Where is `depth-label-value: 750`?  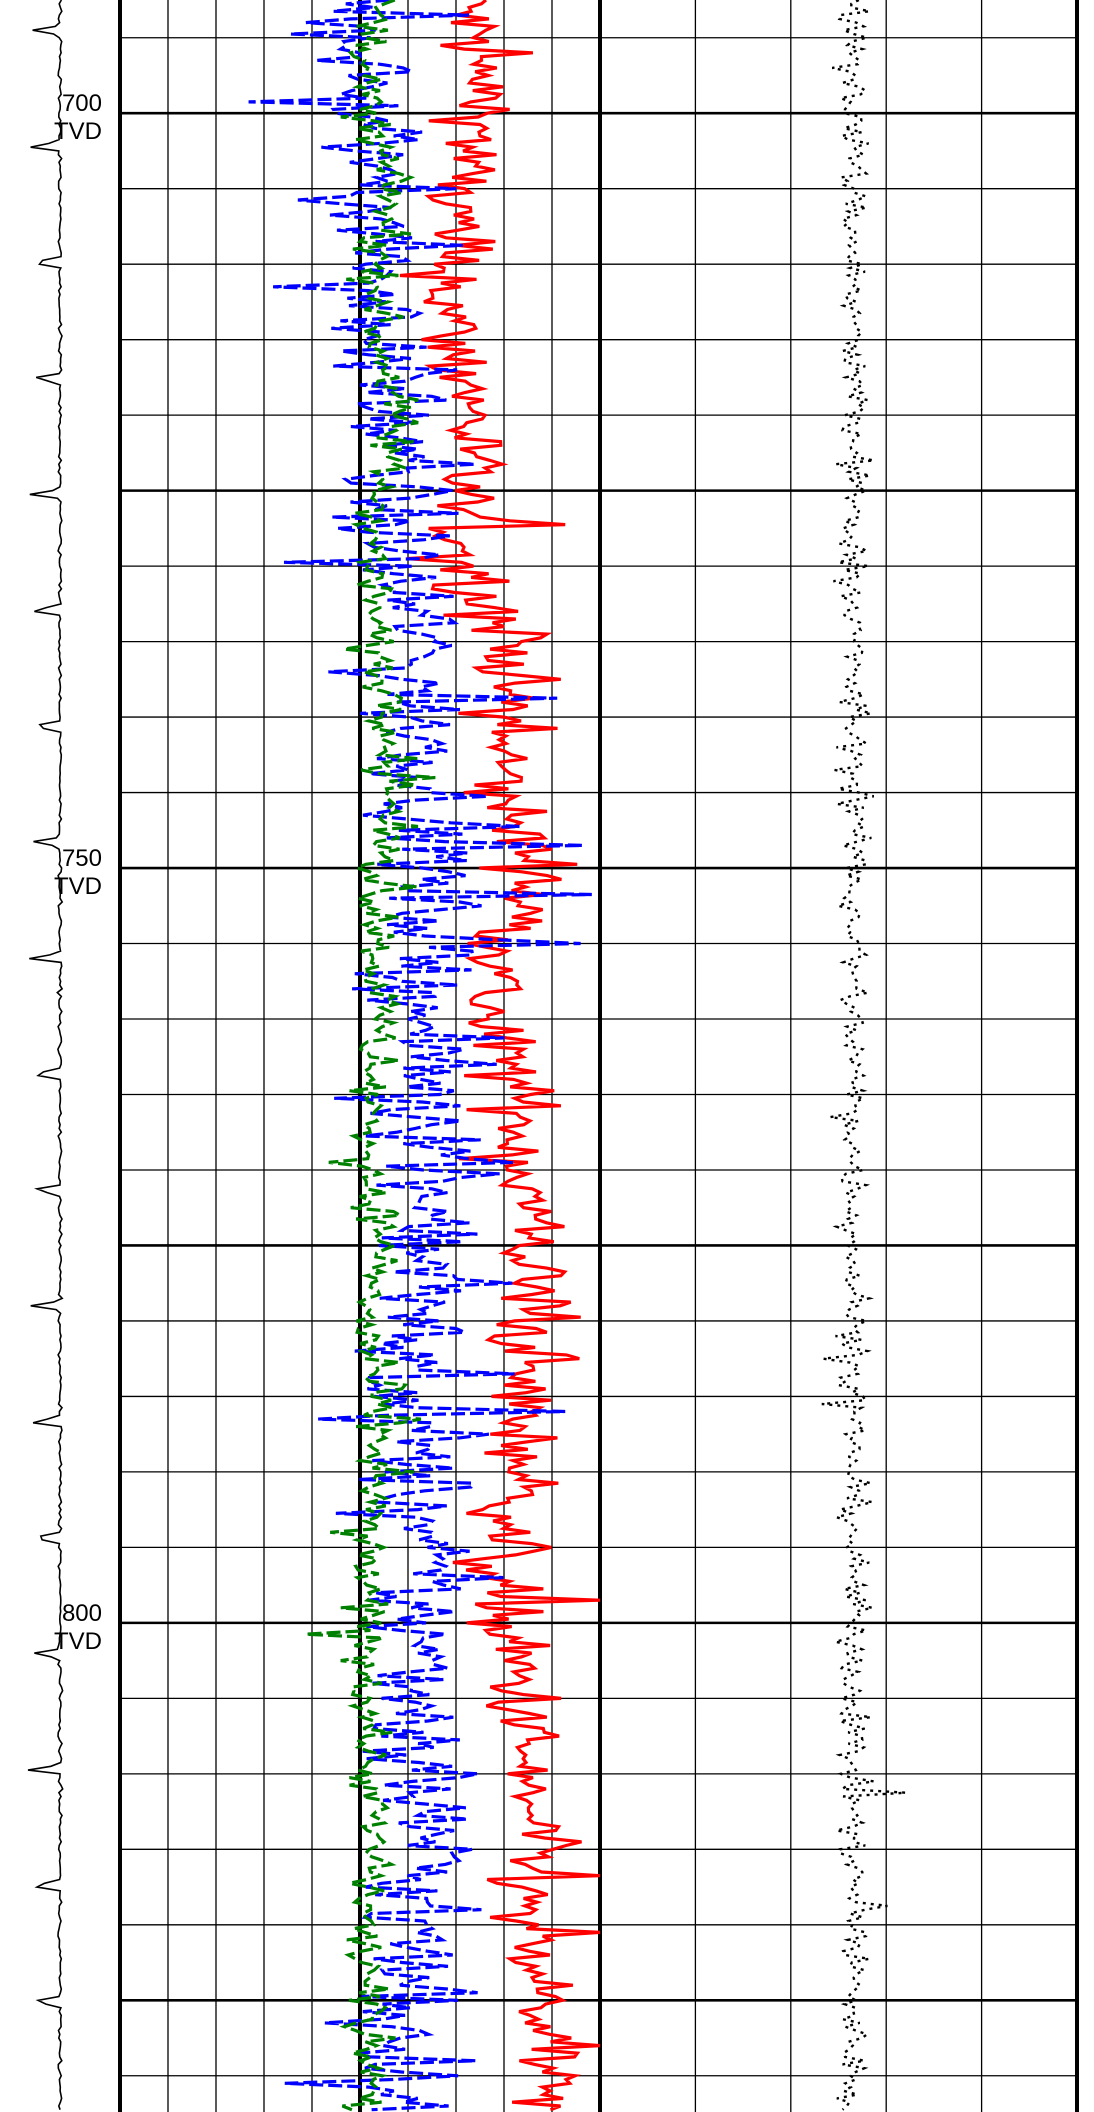 depth-label-value: 750 is located at coordinates (82, 858).